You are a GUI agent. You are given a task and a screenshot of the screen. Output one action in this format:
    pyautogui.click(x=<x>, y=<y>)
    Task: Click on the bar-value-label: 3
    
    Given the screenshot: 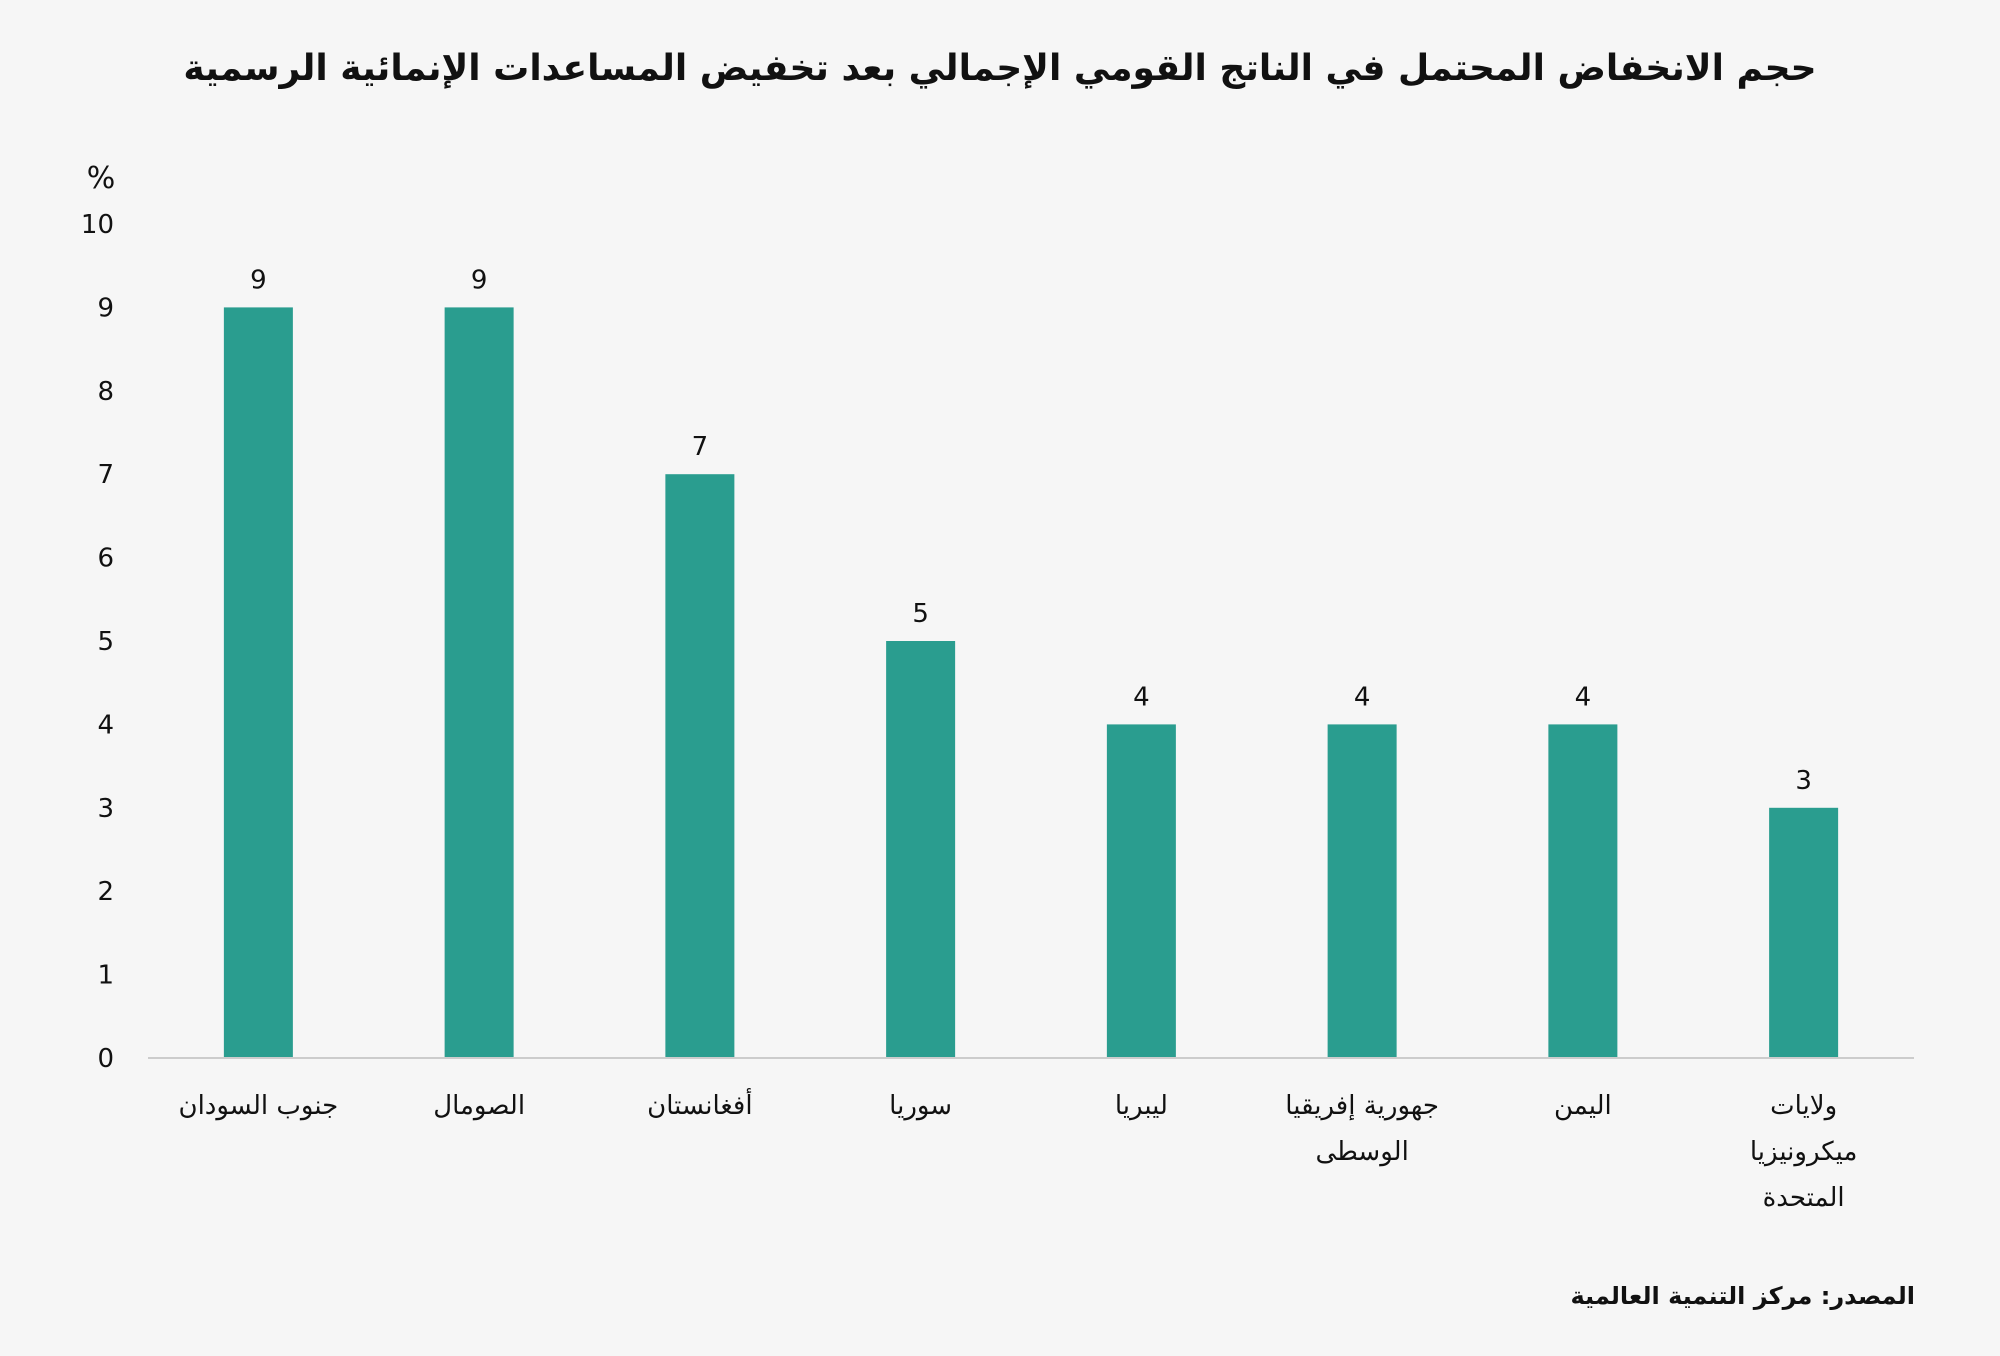 What is the action you would take?
    pyautogui.click(x=1803, y=781)
    